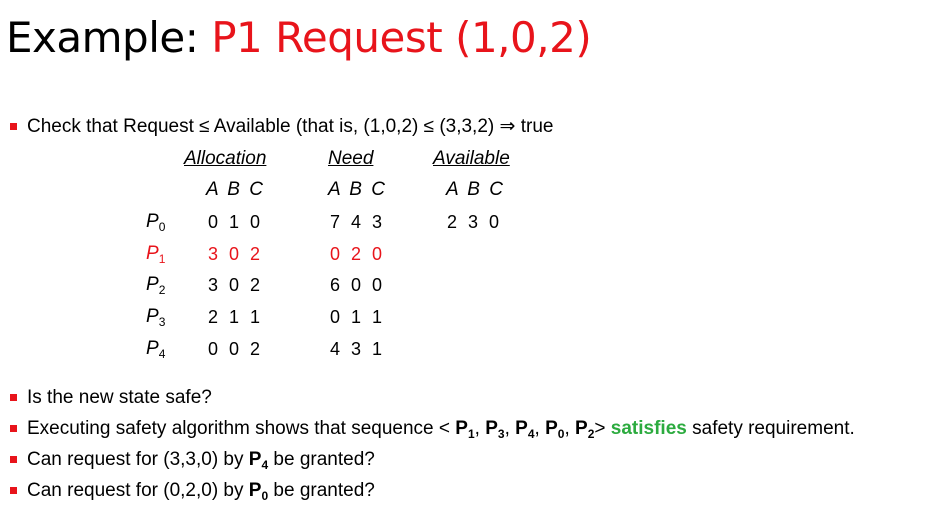  I want to click on need-cell: 4 3 1, so click(358, 349).